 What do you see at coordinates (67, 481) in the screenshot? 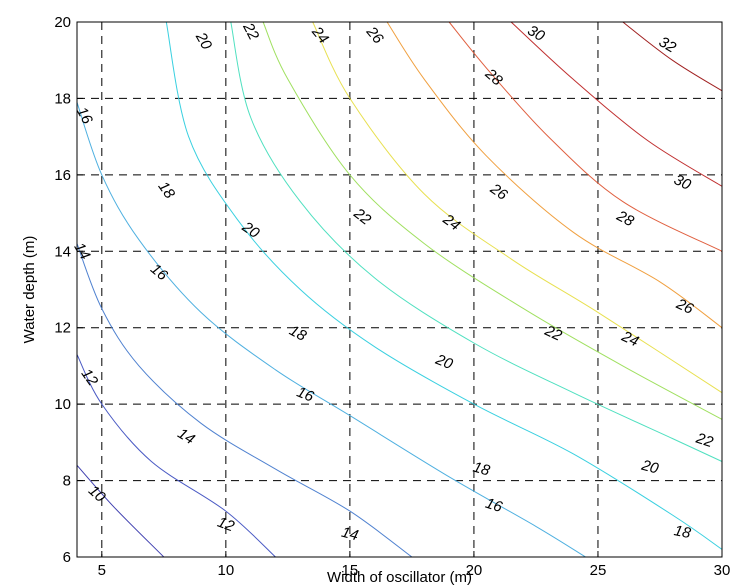
I see `y-tick-label: 8` at bounding box center [67, 481].